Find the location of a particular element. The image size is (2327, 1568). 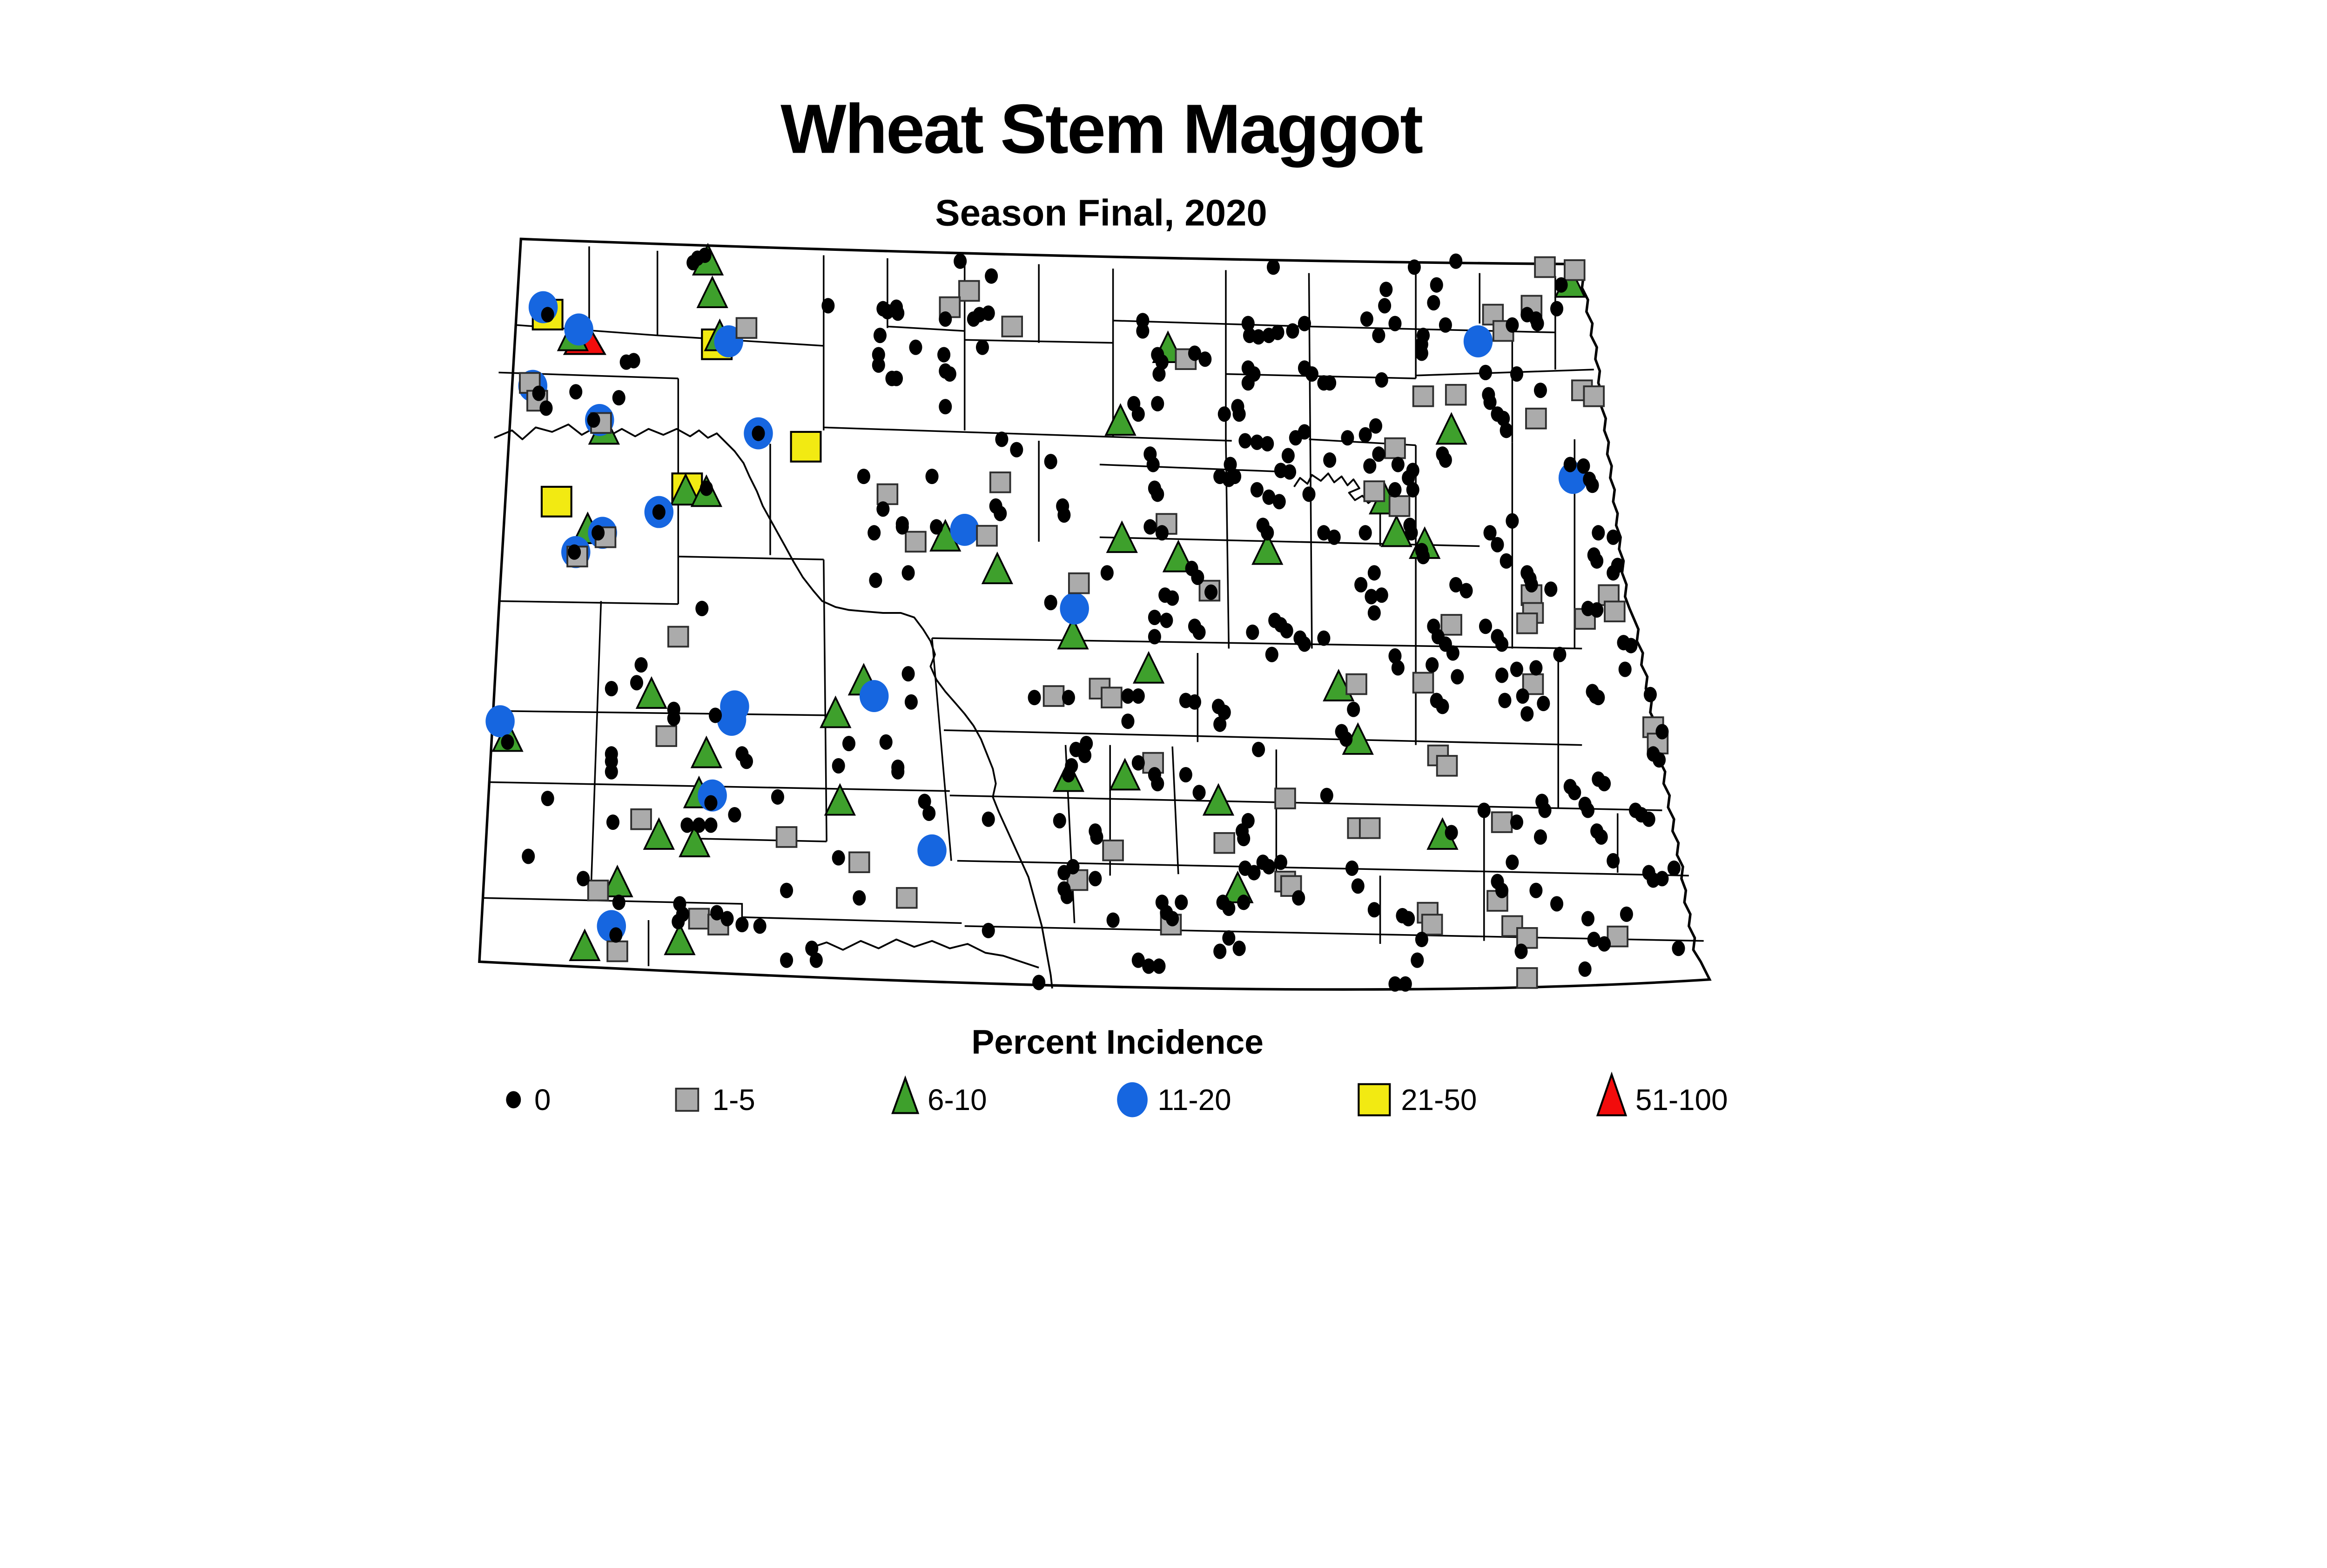

legend-item-51-100: 51-100 is located at coordinates (1662, 1094).